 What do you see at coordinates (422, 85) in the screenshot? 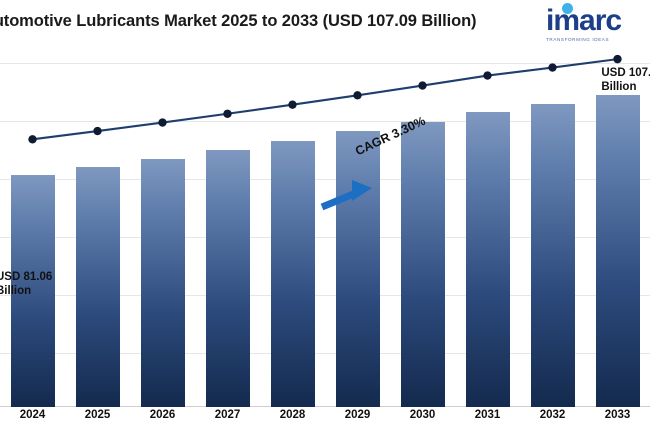
I see `data-point-2030` at bounding box center [422, 85].